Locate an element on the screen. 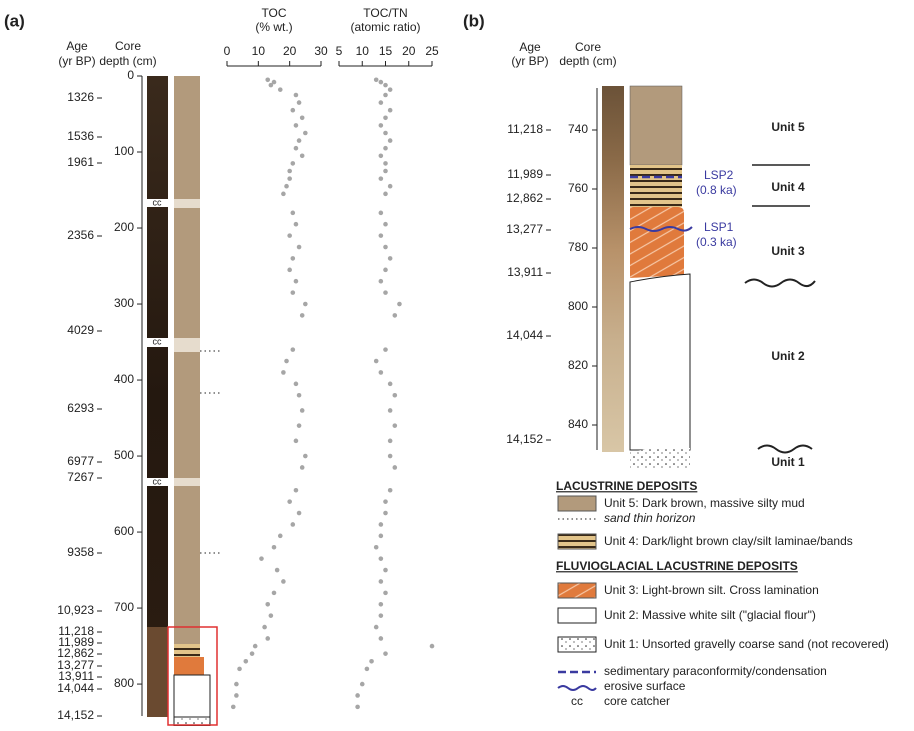 The height and width of the screenshot is (731, 914). age-label: 9358 is located at coordinates (80, 552).